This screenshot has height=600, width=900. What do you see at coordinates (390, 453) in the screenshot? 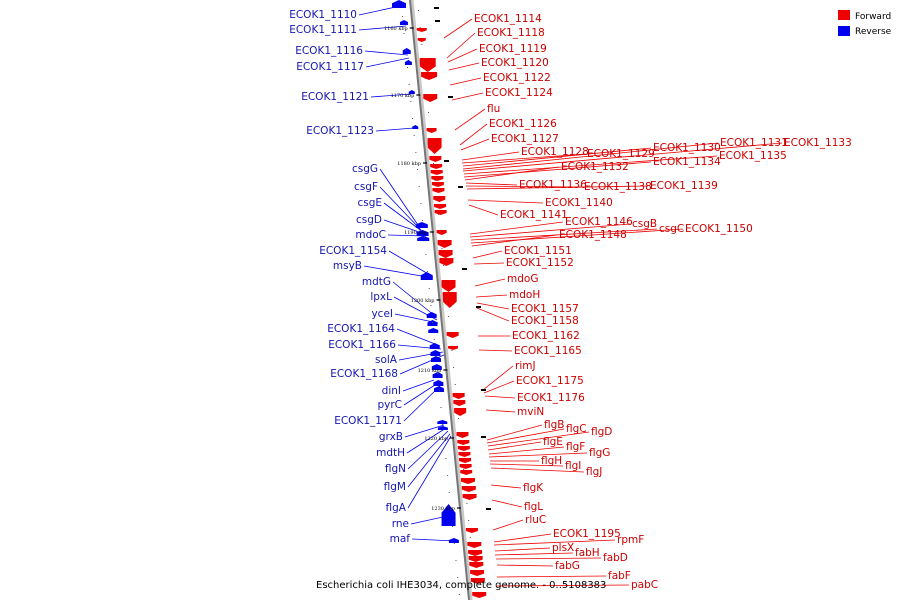
I see `gene-label-mdtH: mdtH` at bounding box center [390, 453].